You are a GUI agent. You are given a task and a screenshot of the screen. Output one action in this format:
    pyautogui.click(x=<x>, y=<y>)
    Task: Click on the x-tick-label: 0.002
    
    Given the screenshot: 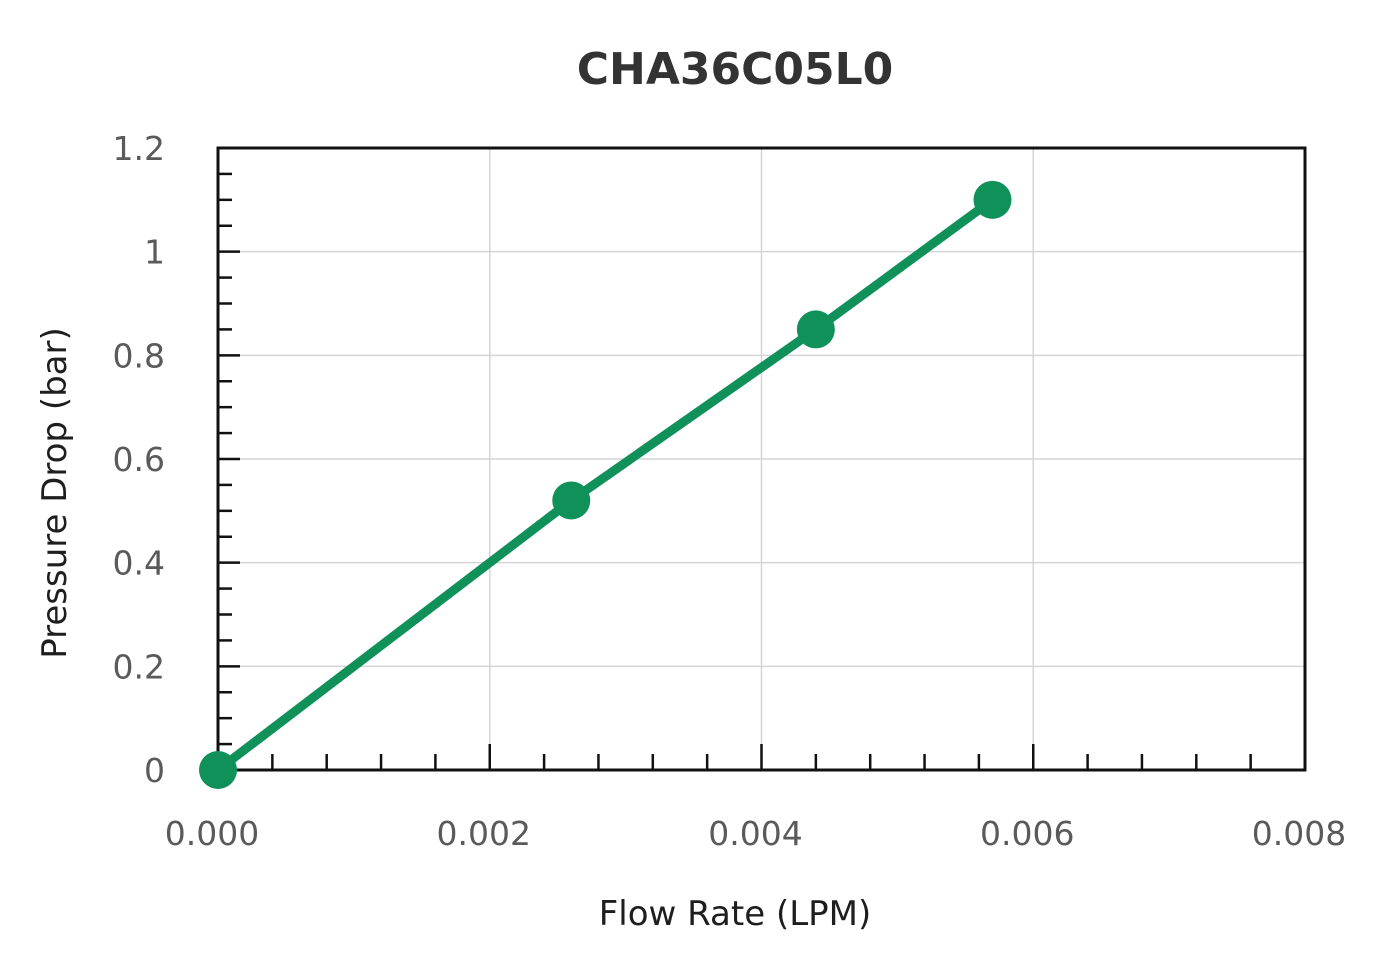 What is the action you would take?
    pyautogui.click(x=484, y=833)
    